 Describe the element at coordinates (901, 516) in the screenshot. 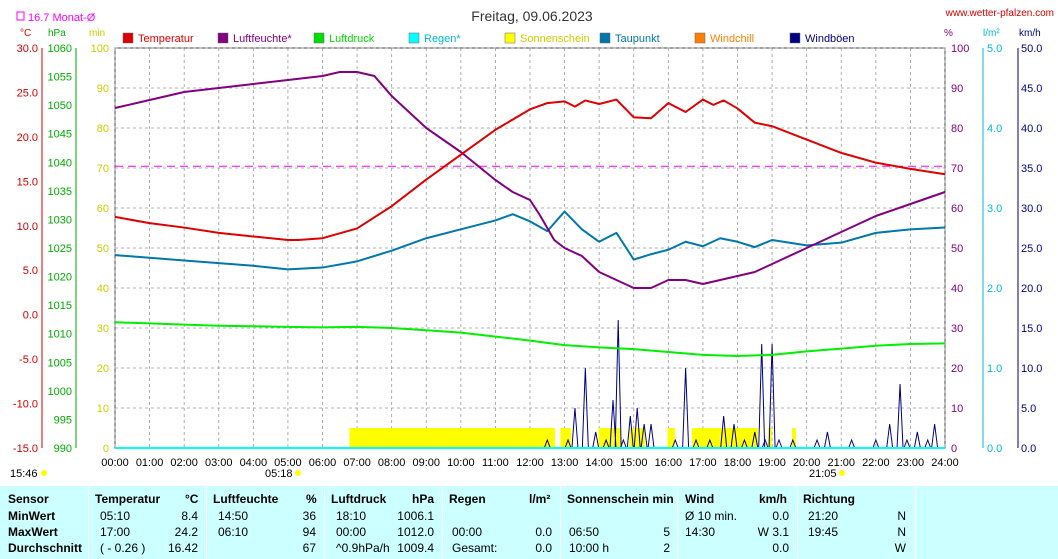

I see `stats-cell-dir: N` at that location.